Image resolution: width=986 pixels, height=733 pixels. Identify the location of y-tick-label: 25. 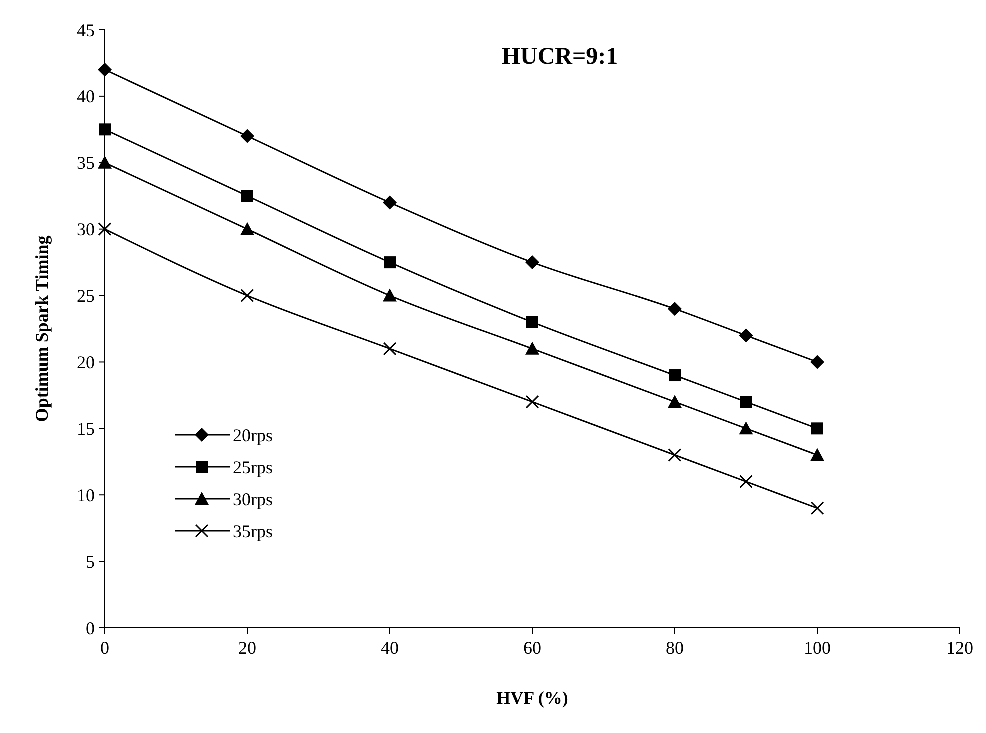
(86, 296).